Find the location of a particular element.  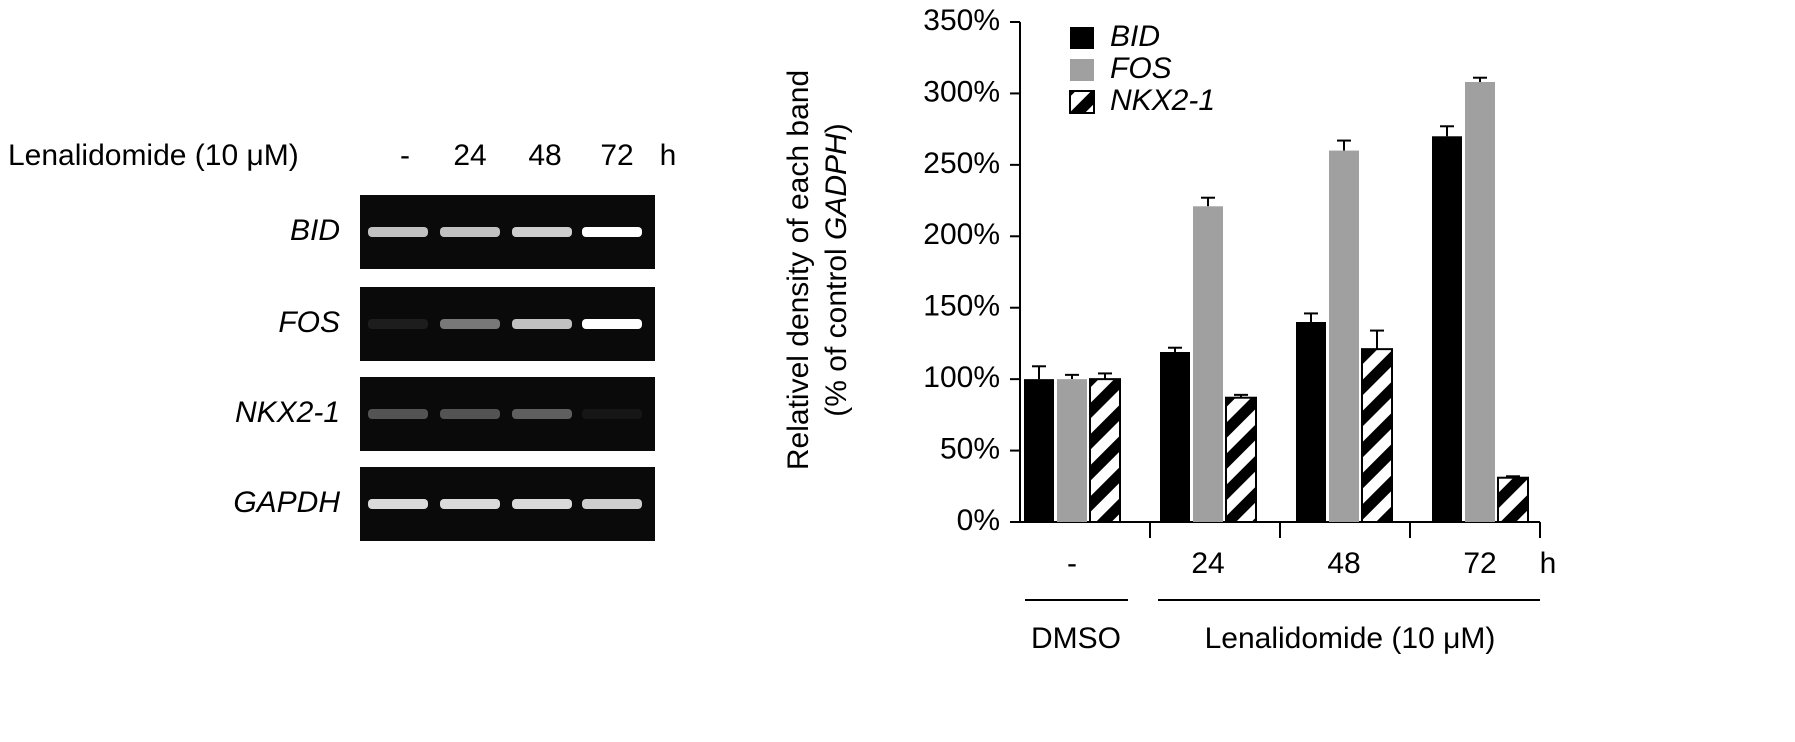

x-tick-label: 48 is located at coordinates (1343, 563).